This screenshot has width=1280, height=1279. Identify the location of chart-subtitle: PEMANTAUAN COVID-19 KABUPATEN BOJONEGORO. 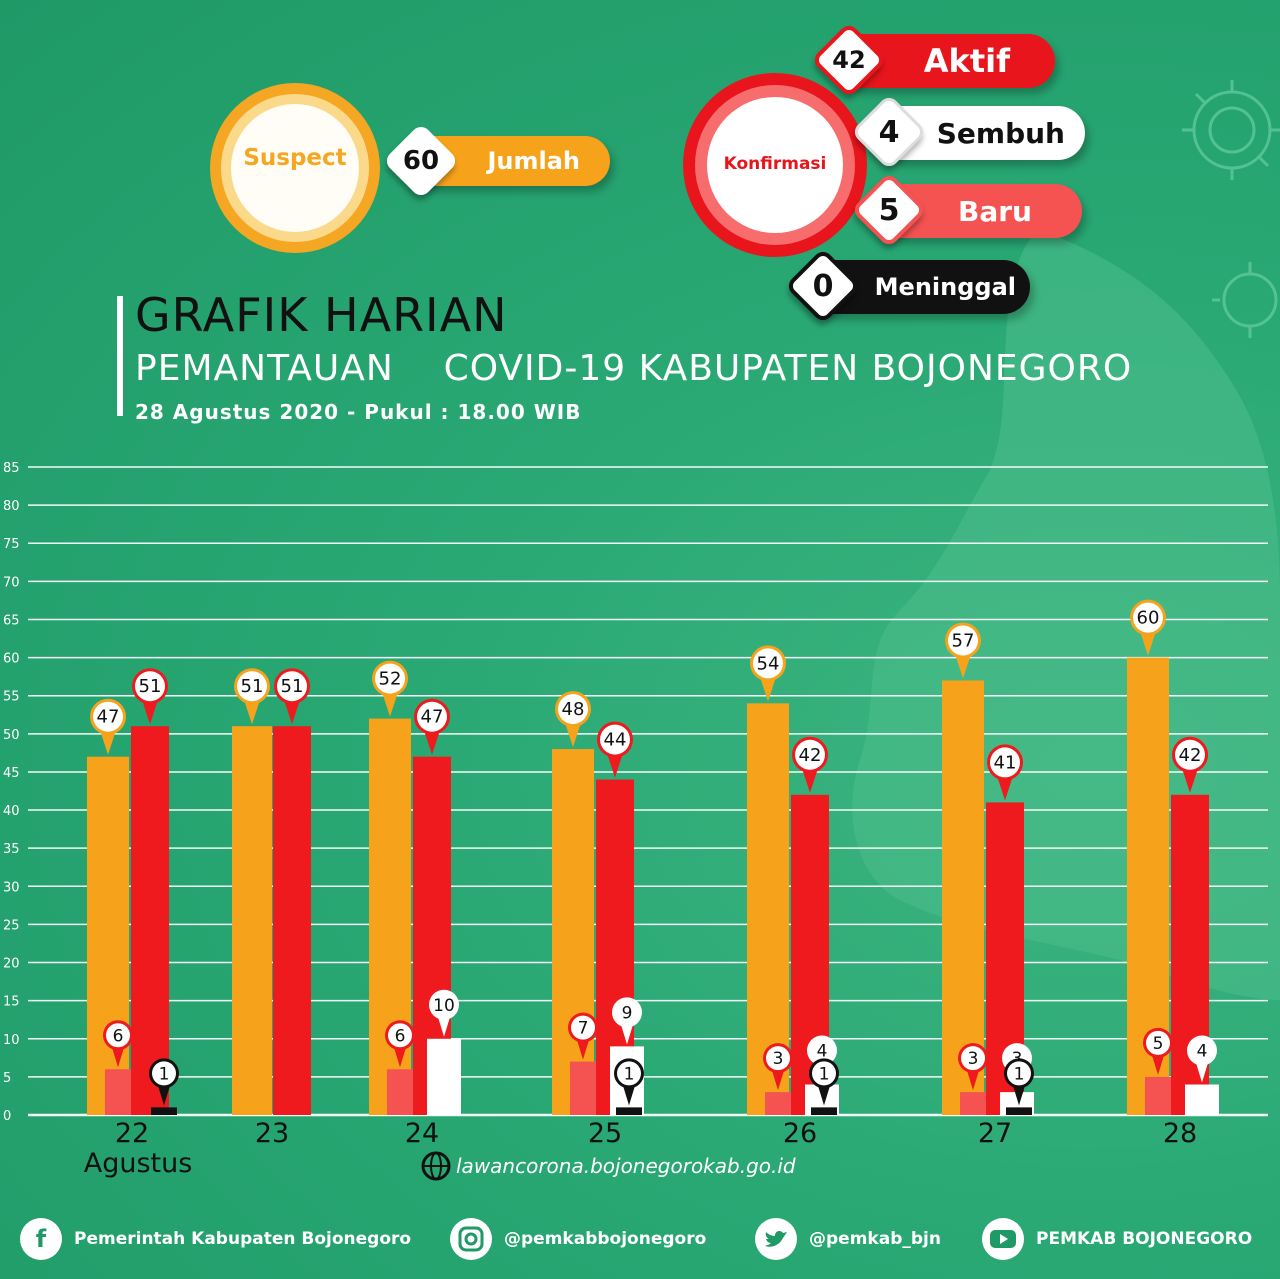
(633, 368).